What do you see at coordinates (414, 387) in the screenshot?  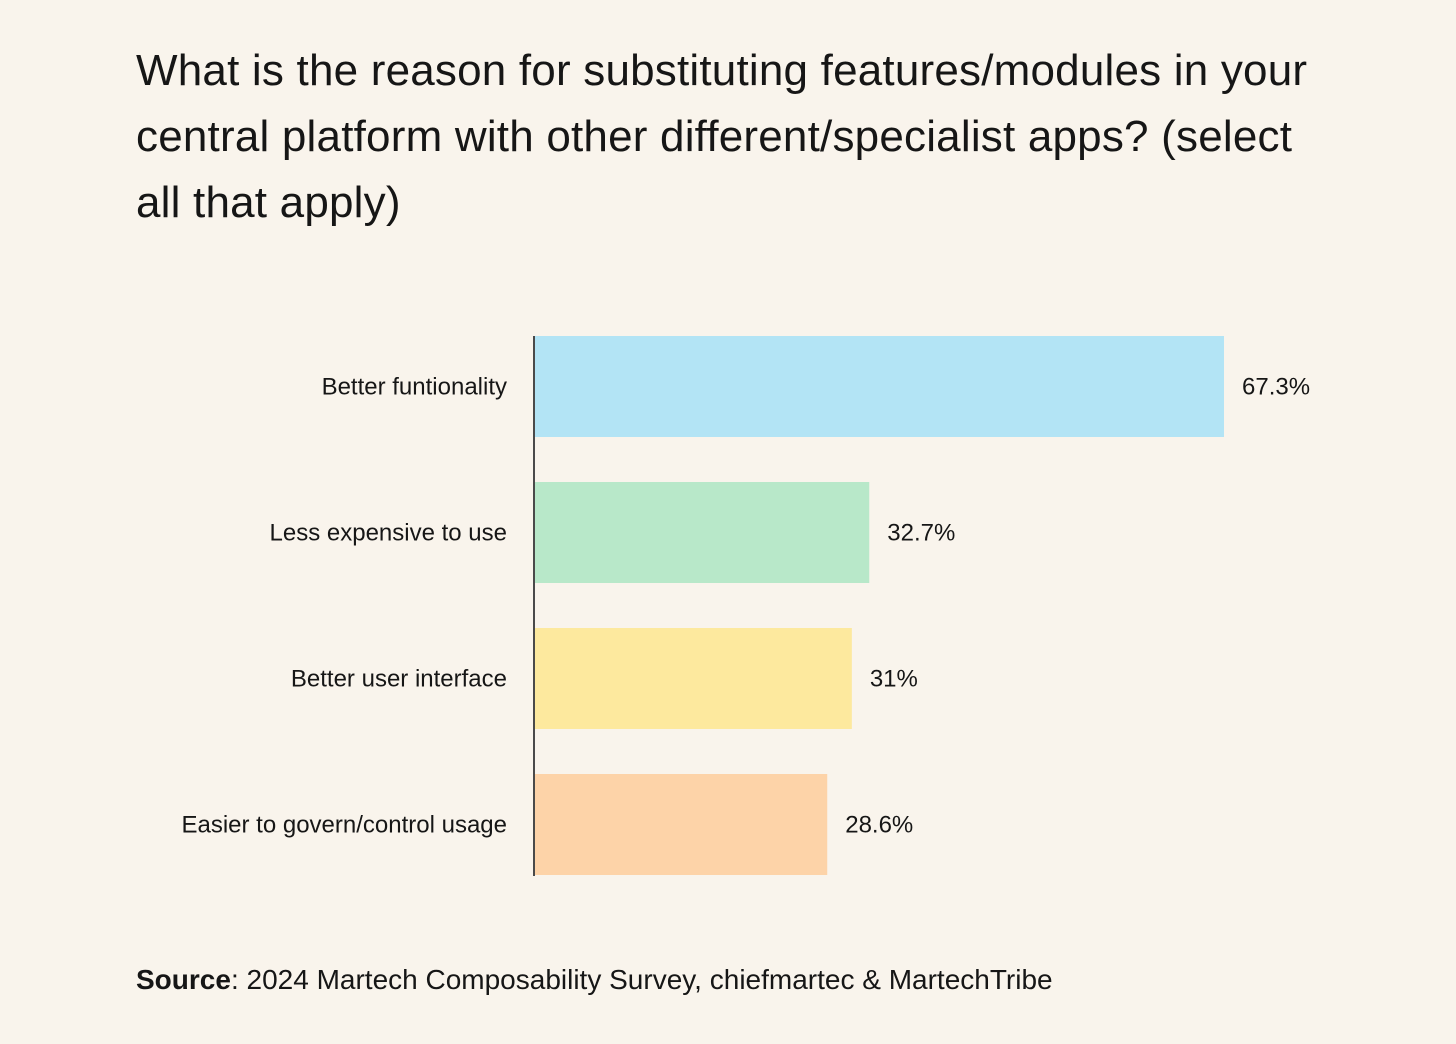 I see `category-label: Better funtionality` at bounding box center [414, 387].